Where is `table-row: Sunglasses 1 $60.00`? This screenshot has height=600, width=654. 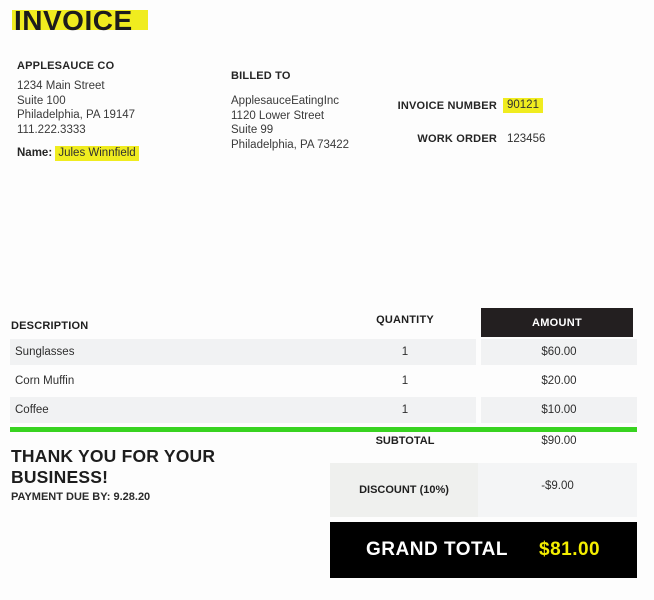
table-row: Sunglasses 1 $60.00 is located at coordinates (323, 352).